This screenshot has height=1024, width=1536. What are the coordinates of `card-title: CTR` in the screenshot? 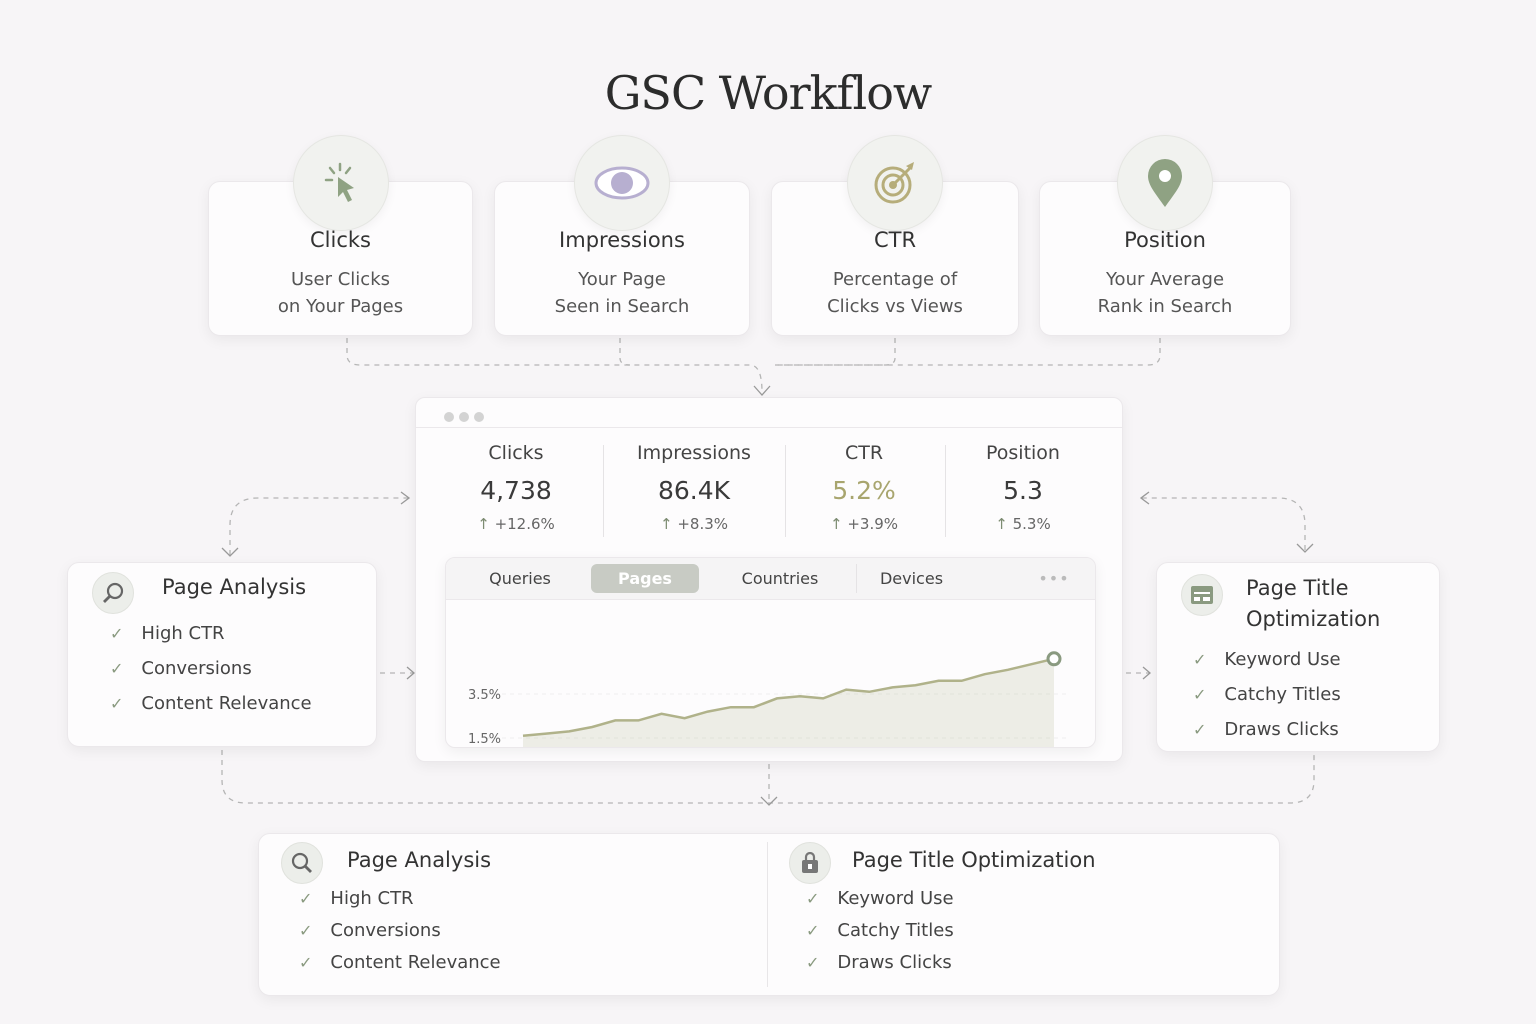 It's located at (895, 240).